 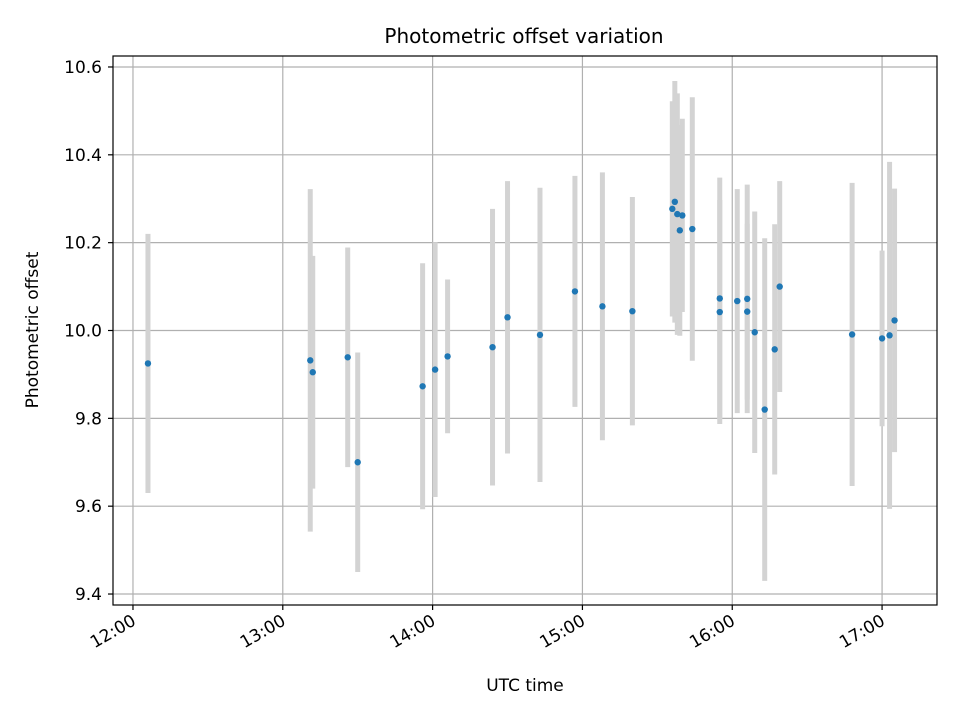 I want to click on y-tick-label: 10.0, so click(x=83, y=332).